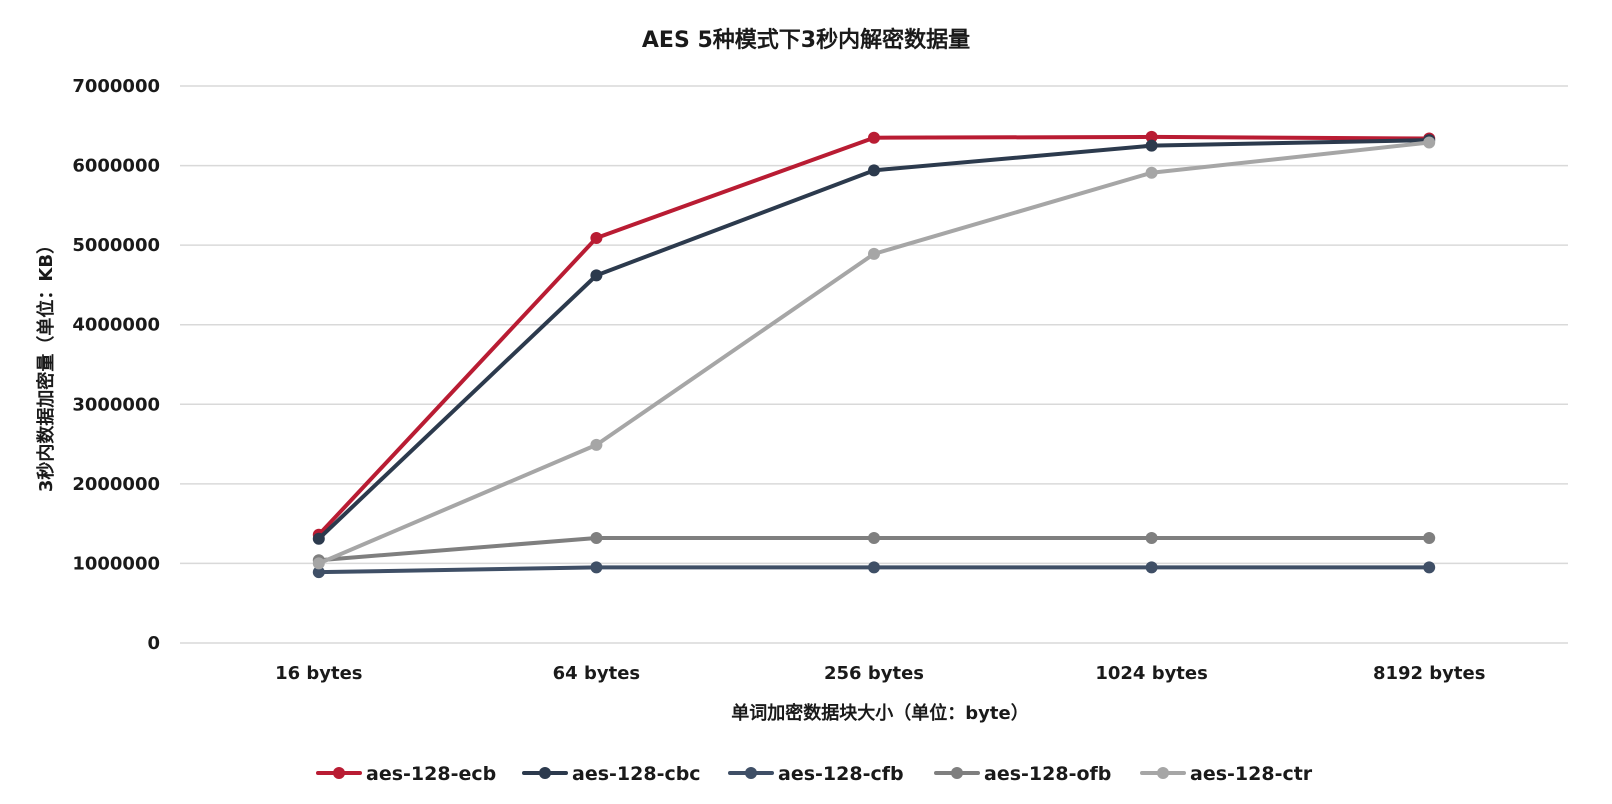 The height and width of the screenshot is (804, 1612). What do you see at coordinates (116, 325) in the screenshot?
I see `y-tick-label: 4000000` at bounding box center [116, 325].